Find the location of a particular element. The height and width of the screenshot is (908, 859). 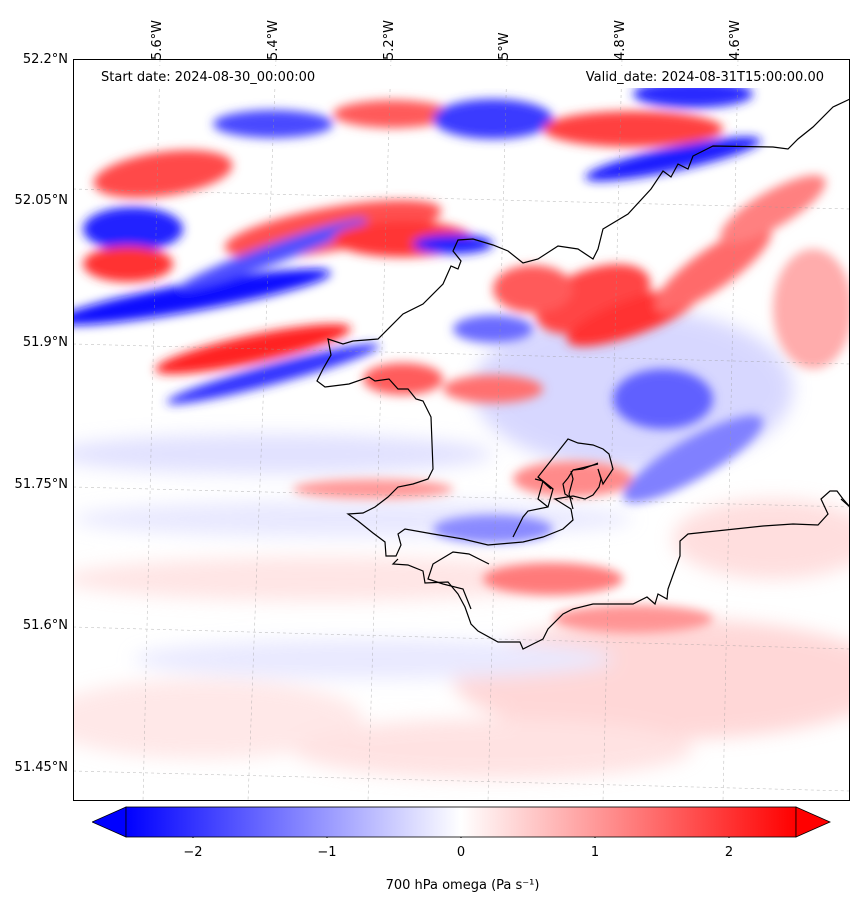

lon-tick-label: 5.2°W is located at coordinates (389, 39).